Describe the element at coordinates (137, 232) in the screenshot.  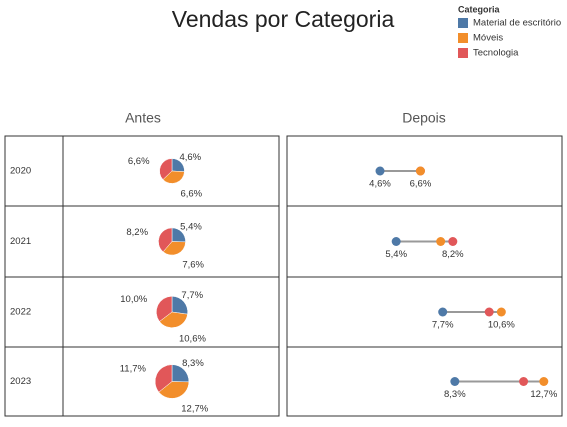
I see `pie-label: 8,2%` at that location.